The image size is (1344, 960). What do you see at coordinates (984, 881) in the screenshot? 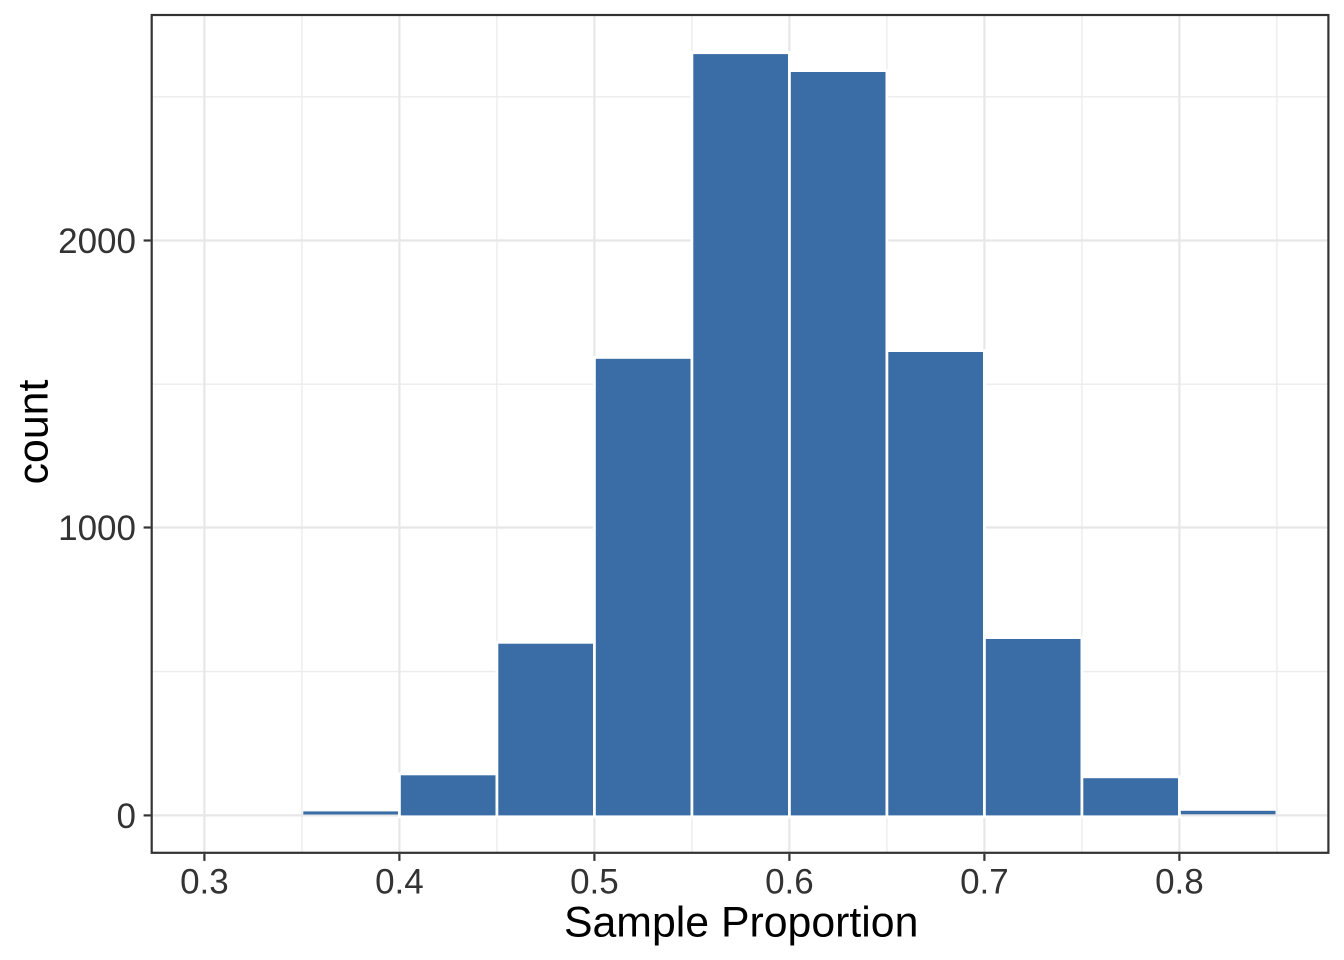
I see `svg-text: 0.7` at bounding box center [984, 881].